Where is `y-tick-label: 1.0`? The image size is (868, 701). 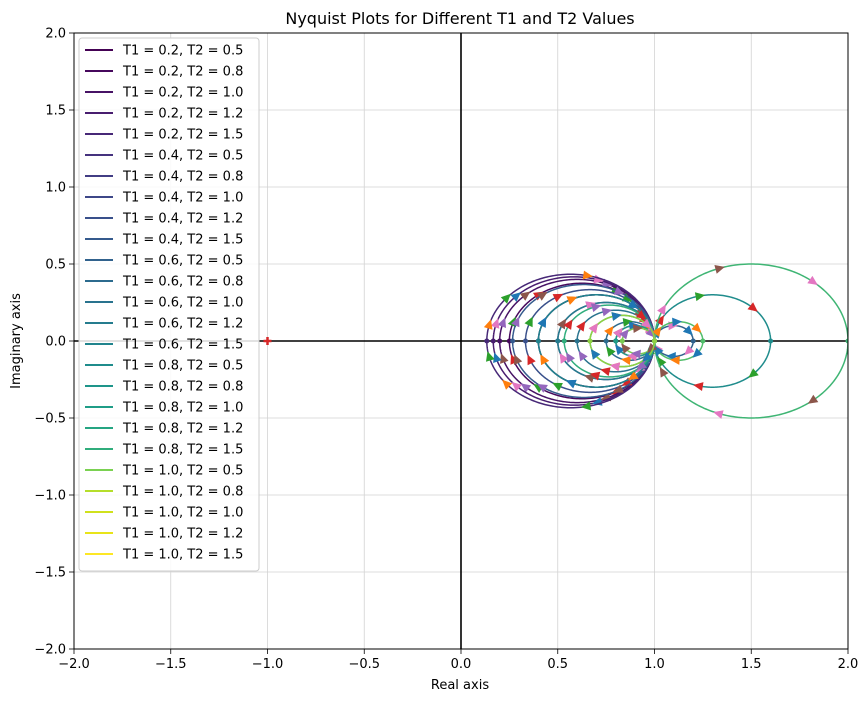
y-tick-label: 1.0 is located at coordinates (55, 188).